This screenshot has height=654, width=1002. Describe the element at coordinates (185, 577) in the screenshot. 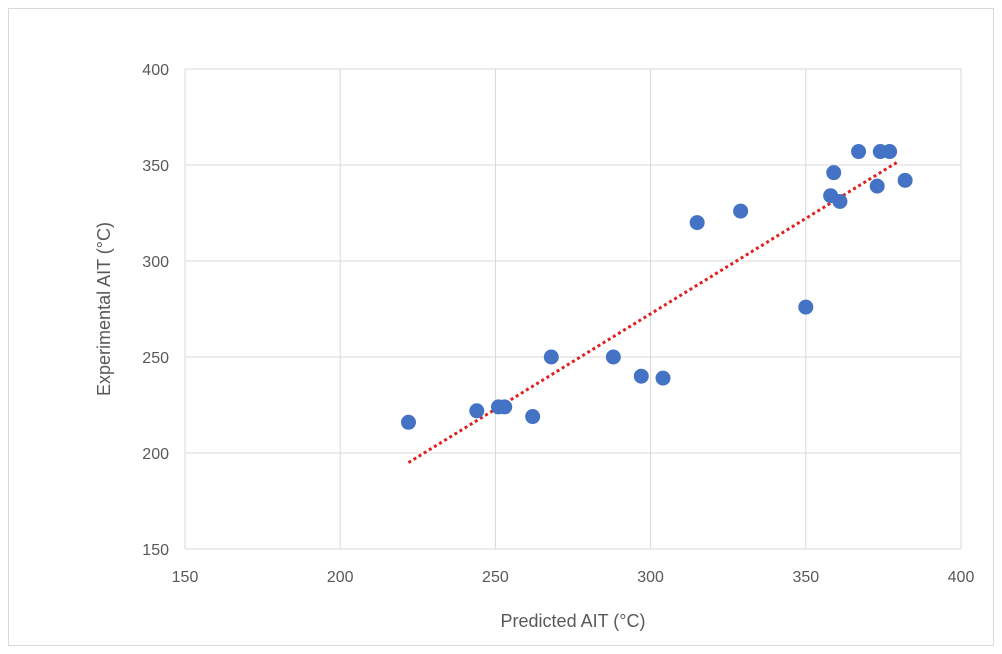

I see `x-tick-label-0: 150` at that location.